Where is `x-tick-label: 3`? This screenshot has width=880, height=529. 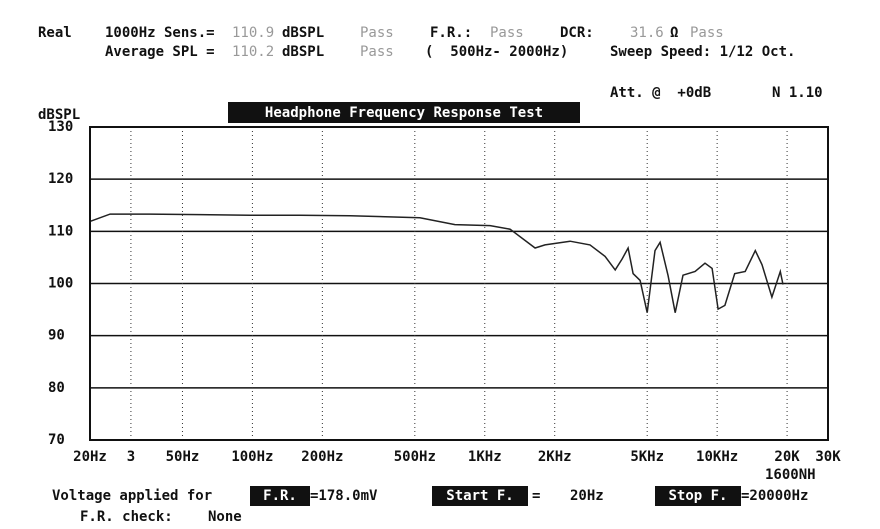 x-tick-label: 3 is located at coordinates (131, 457).